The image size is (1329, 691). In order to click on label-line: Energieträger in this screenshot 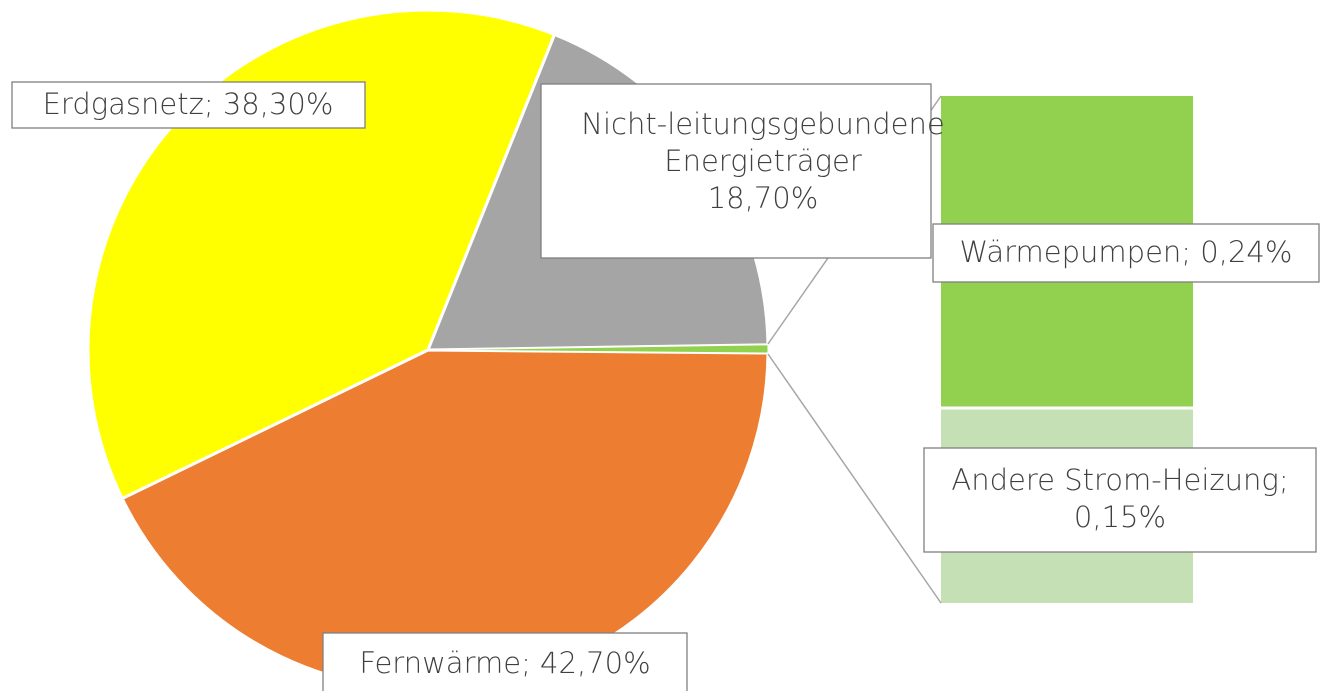, I will do `click(763, 161)`.